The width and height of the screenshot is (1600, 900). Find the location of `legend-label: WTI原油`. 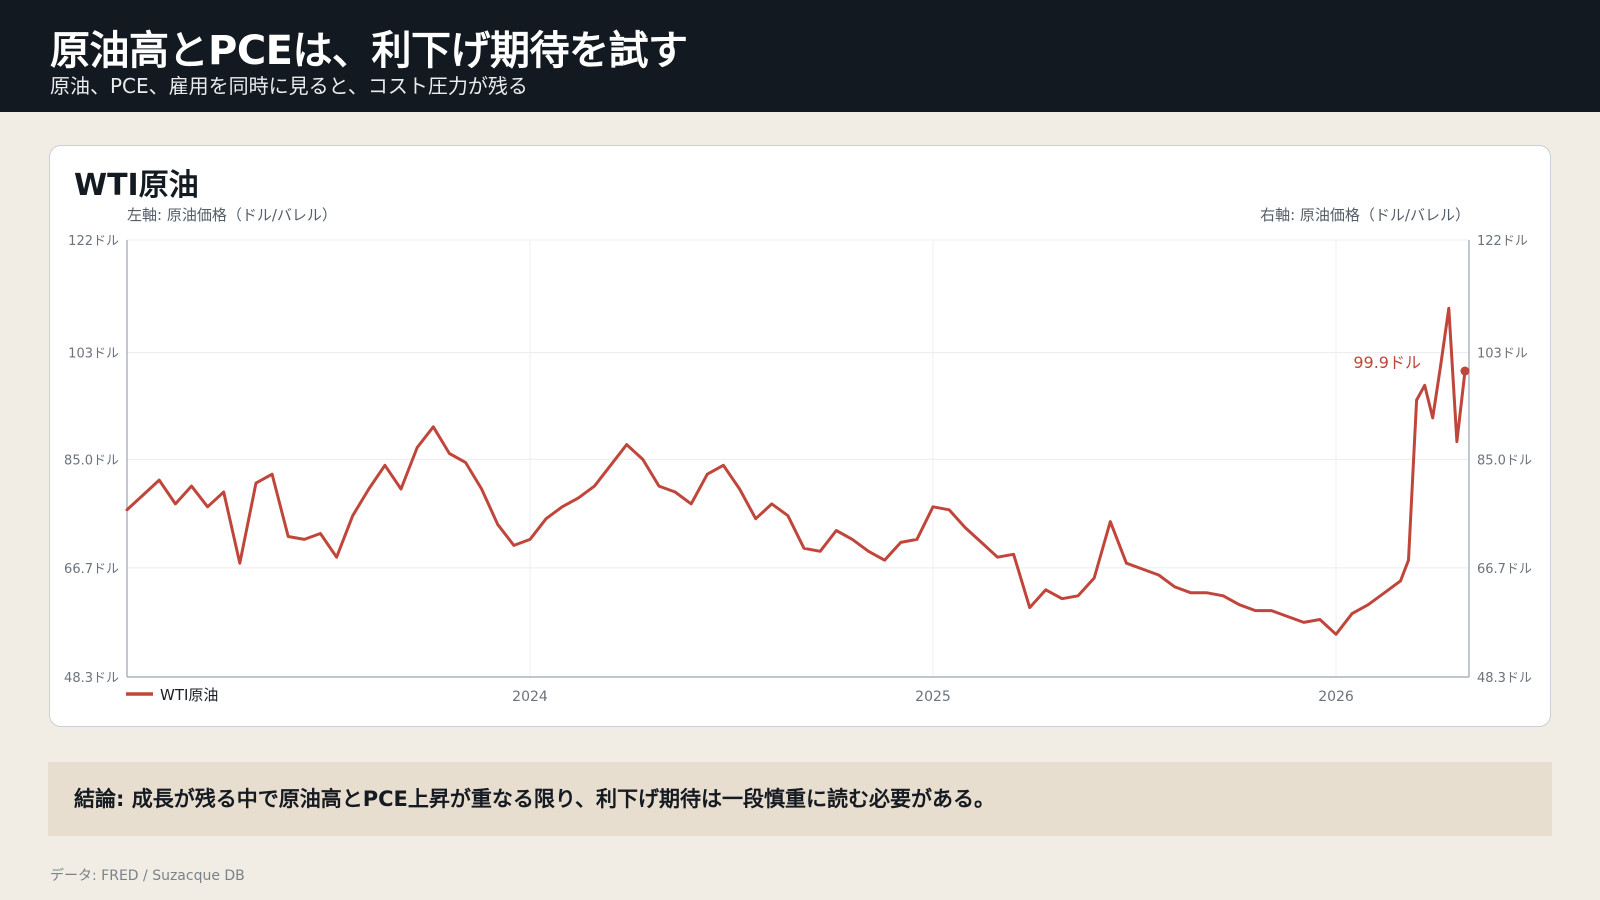

legend-label: WTI原油 is located at coordinates (189, 695).